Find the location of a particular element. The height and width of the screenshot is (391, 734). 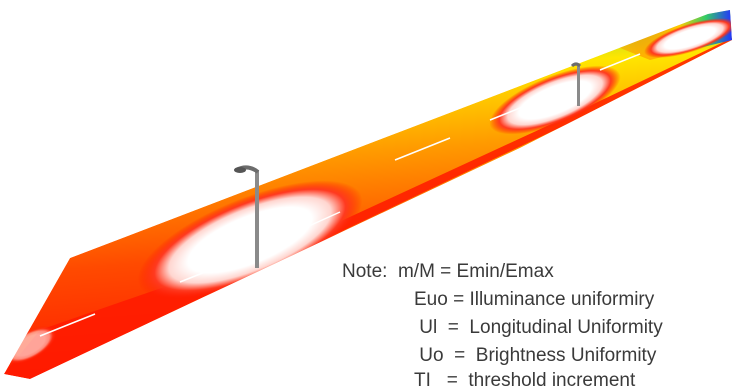

note-line-ul: Ul = Longitudinal Uniformity is located at coordinates (538, 327).